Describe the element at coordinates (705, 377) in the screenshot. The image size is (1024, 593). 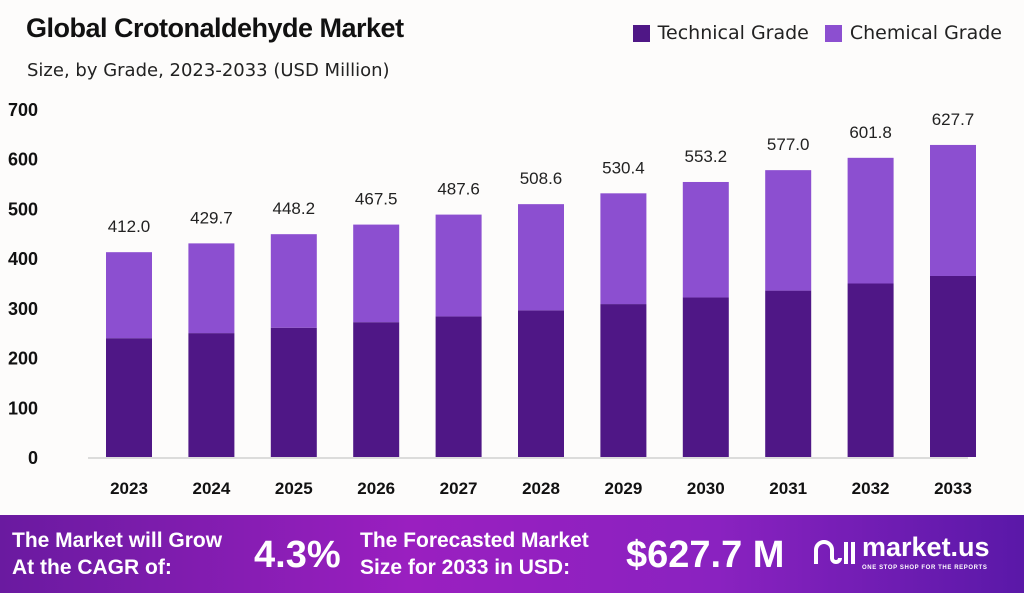
I see `bar-segment-technical-2030` at that location.